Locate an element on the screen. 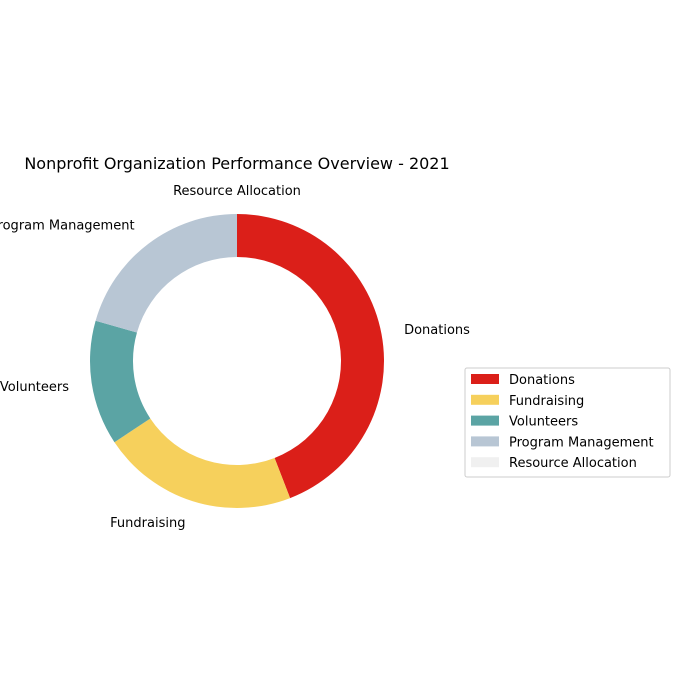 The height and width of the screenshot is (700, 700). legend-swatch-volunteers is located at coordinates (485, 420).